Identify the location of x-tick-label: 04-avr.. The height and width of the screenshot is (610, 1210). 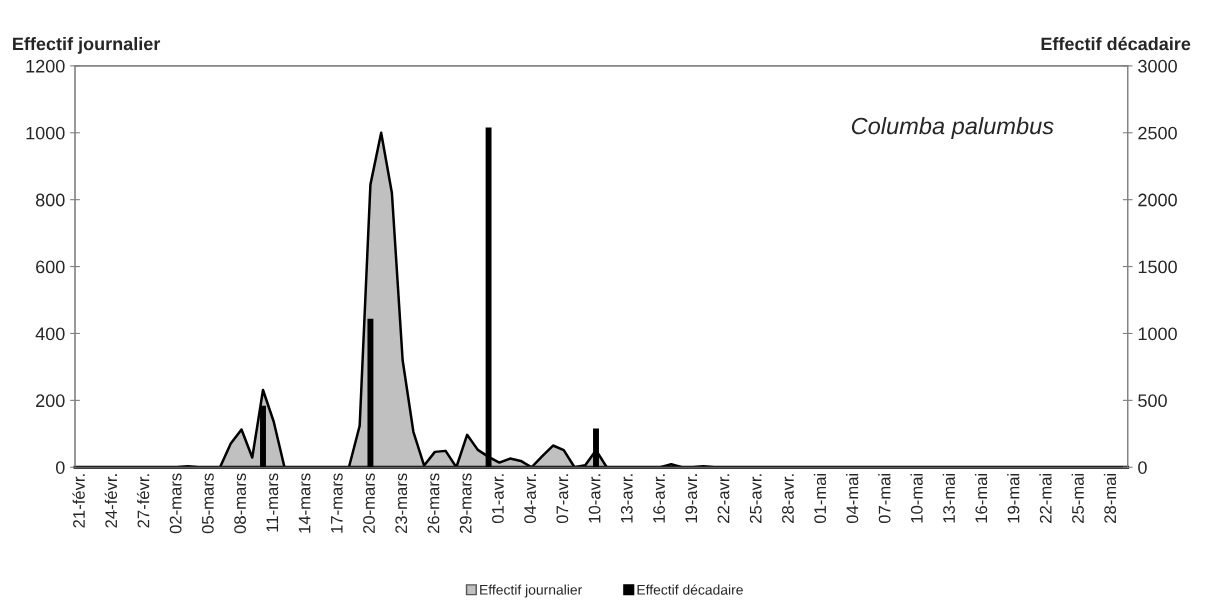
(530, 499).